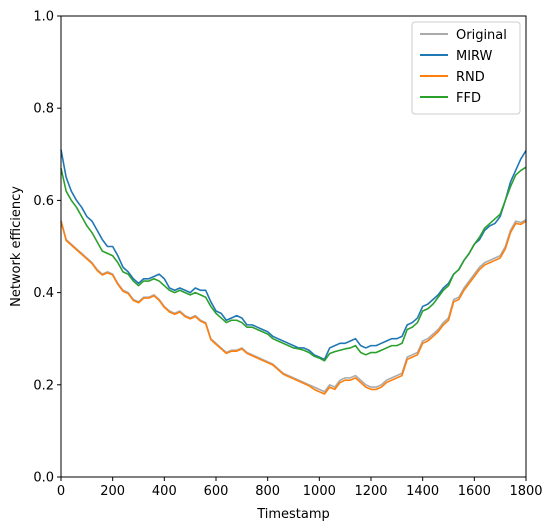 The height and width of the screenshot is (530, 553). Describe the element at coordinates (43, 17) in the screenshot. I see `y-tick-label: 1.0` at that location.